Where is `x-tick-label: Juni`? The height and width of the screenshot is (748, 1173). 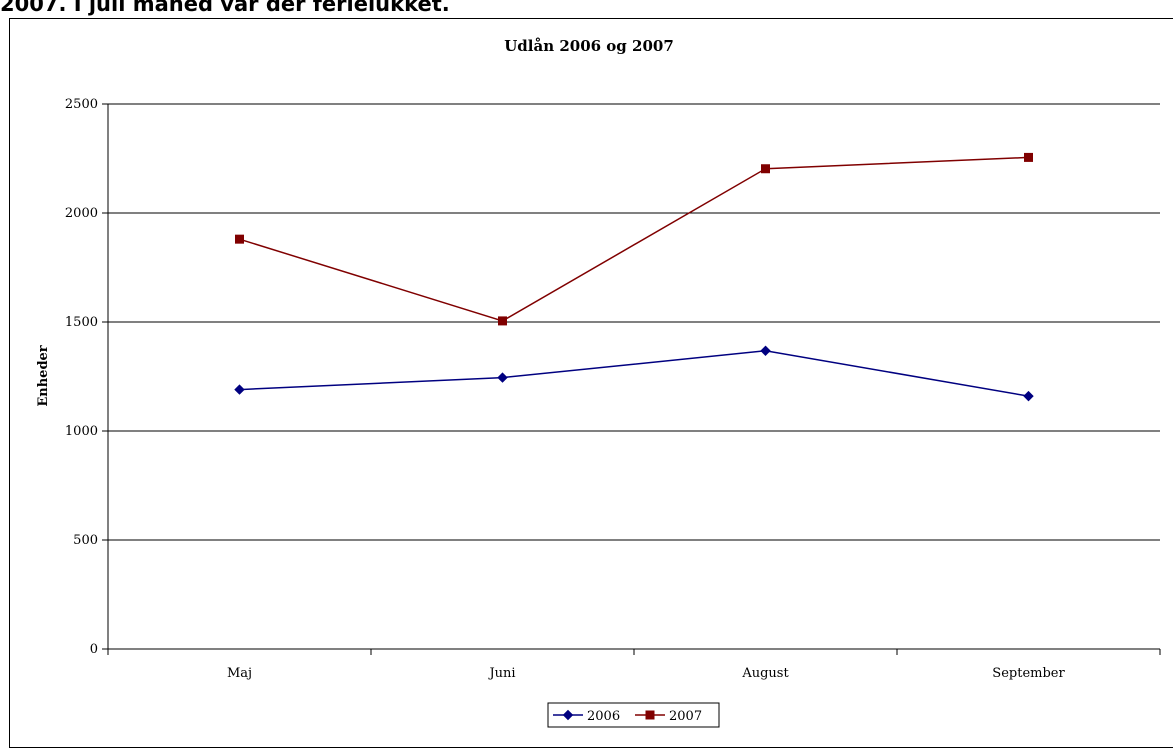 x-tick-label: Juni is located at coordinates (501, 673).